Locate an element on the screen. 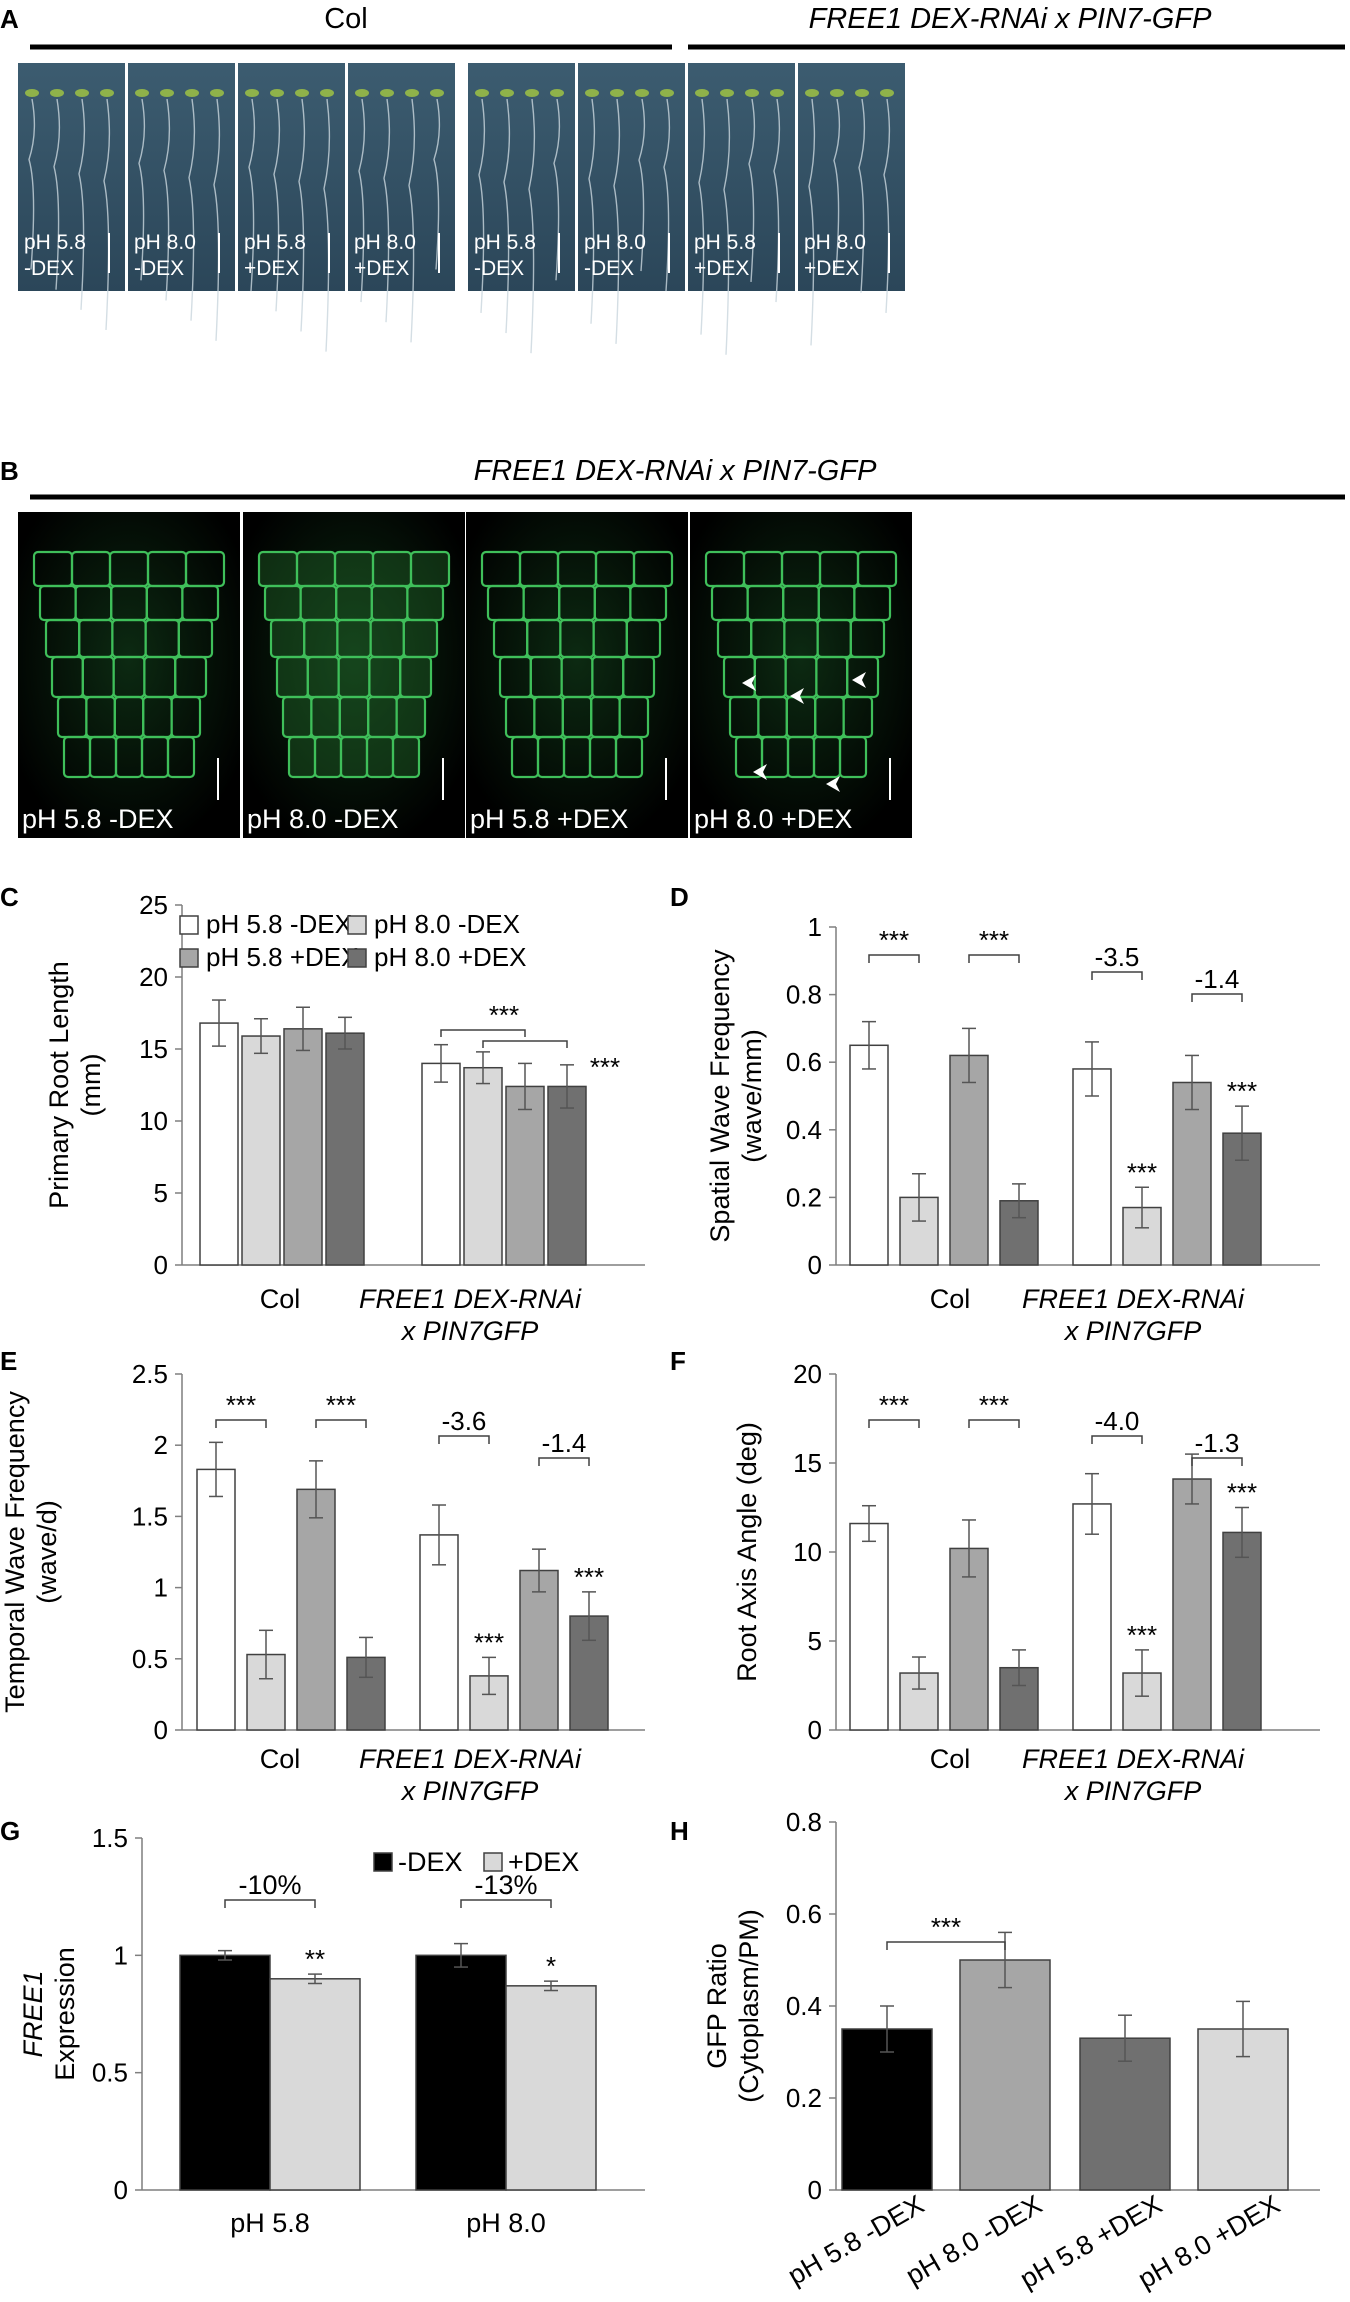  y-tick-label: 0.2 is located at coordinates (804, 2098).